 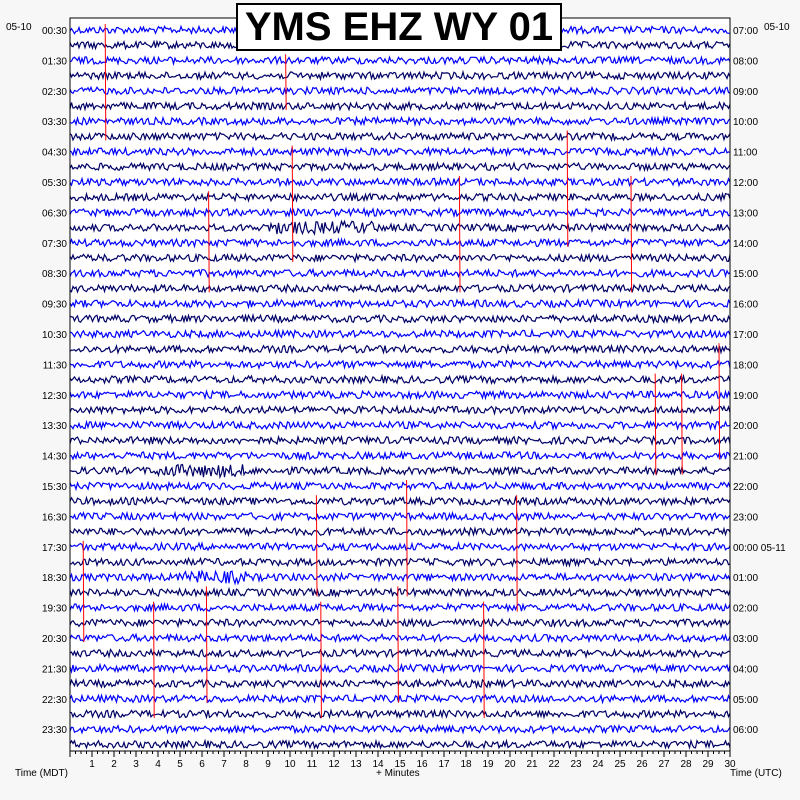 What do you see at coordinates (664, 764) in the screenshot?
I see `x-tick-label: 27` at bounding box center [664, 764].